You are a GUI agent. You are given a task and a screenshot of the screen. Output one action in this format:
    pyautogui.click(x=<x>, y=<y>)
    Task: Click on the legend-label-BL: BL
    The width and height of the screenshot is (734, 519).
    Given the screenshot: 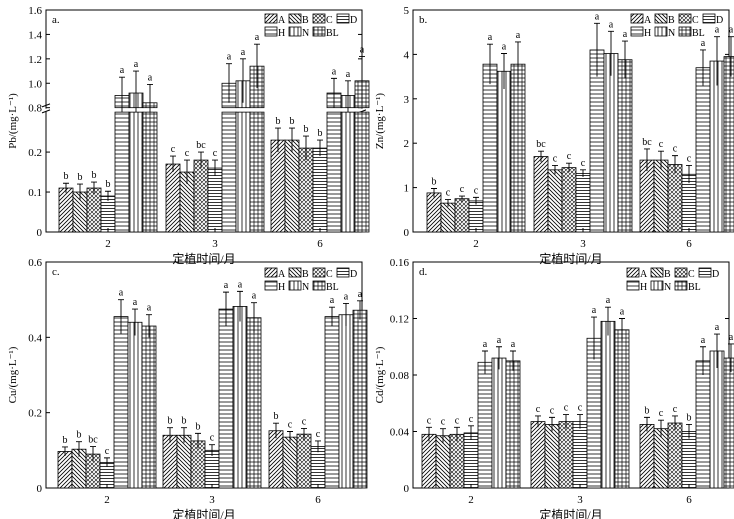 What is the action you would take?
    pyautogui.click(x=332, y=33)
    